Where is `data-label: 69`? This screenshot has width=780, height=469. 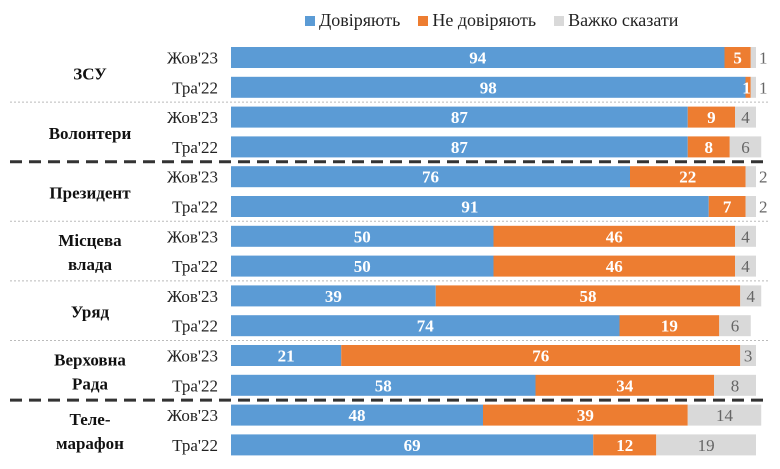
data-label: 69 is located at coordinates (412, 445).